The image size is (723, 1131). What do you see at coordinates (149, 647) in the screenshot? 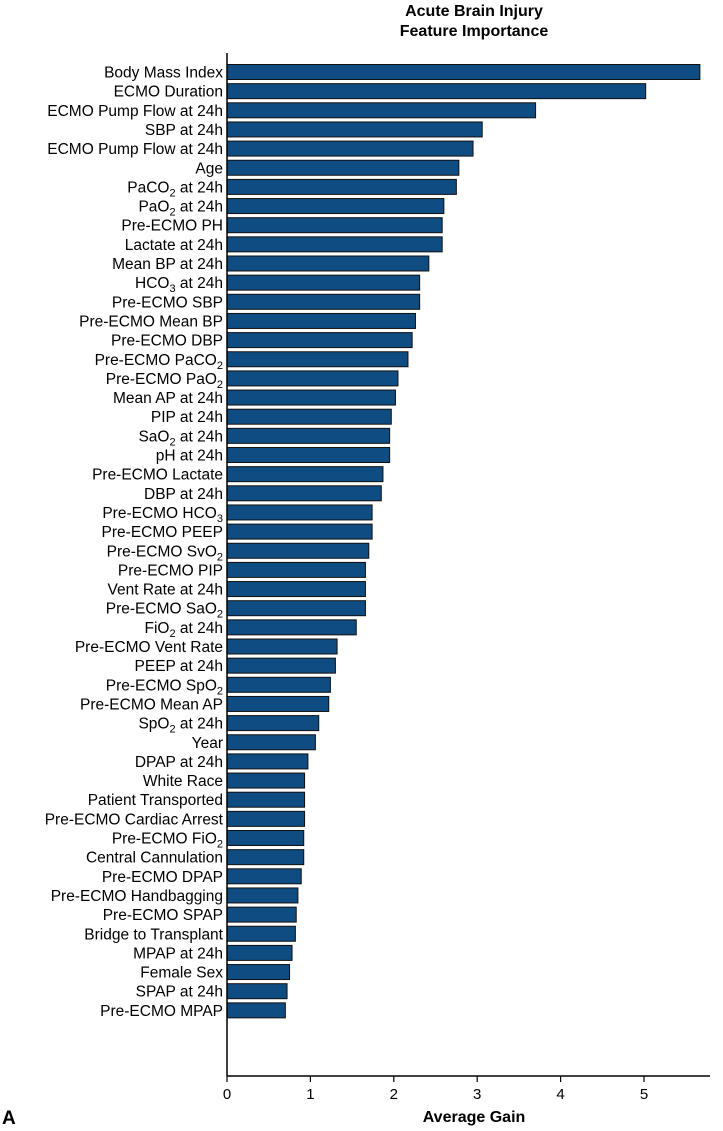
I see `category-label: Pre-ECMO Vent Rate` at bounding box center [149, 647].